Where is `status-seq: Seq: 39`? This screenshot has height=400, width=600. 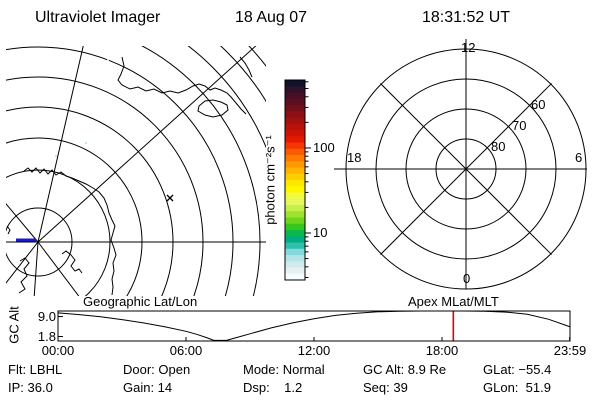
status-seq: Seq: 39 is located at coordinates (385, 387).